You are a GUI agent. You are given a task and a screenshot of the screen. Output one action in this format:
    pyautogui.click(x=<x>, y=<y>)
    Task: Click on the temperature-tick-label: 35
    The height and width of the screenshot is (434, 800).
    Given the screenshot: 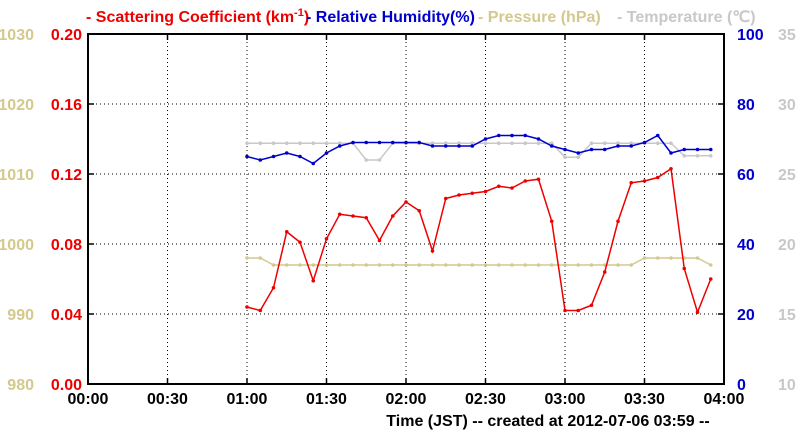 What is the action you would take?
    pyautogui.click(x=787, y=35)
    